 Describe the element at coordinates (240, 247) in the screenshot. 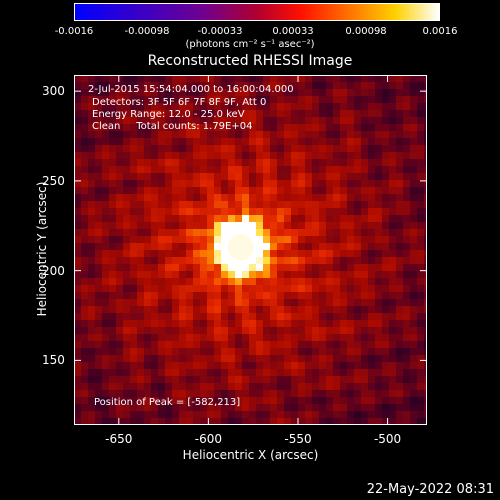

I see `peak-source` at that location.